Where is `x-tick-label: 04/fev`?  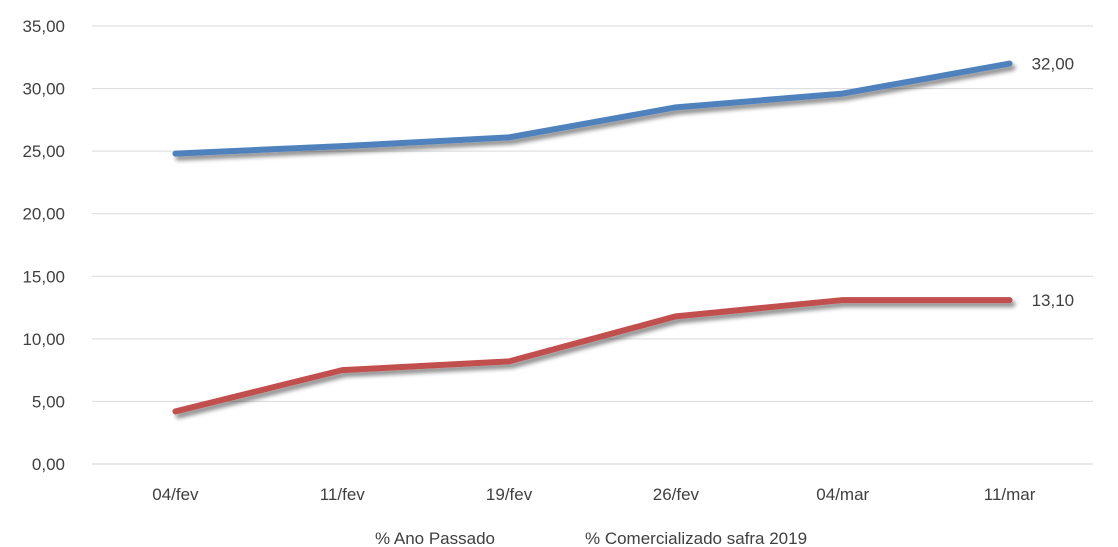 x-tick-label: 04/fev is located at coordinates (175, 494).